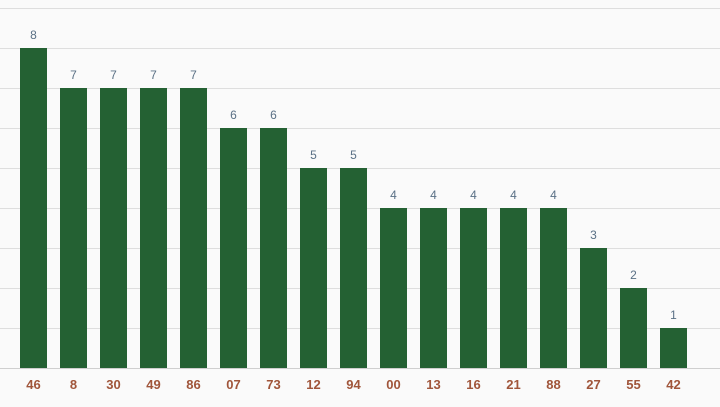 The width and height of the screenshot is (720, 407). What do you see at coordinates (553, 384) in the screenshot?
I see `category-label-88: 88` at bounding box center [553, 384].